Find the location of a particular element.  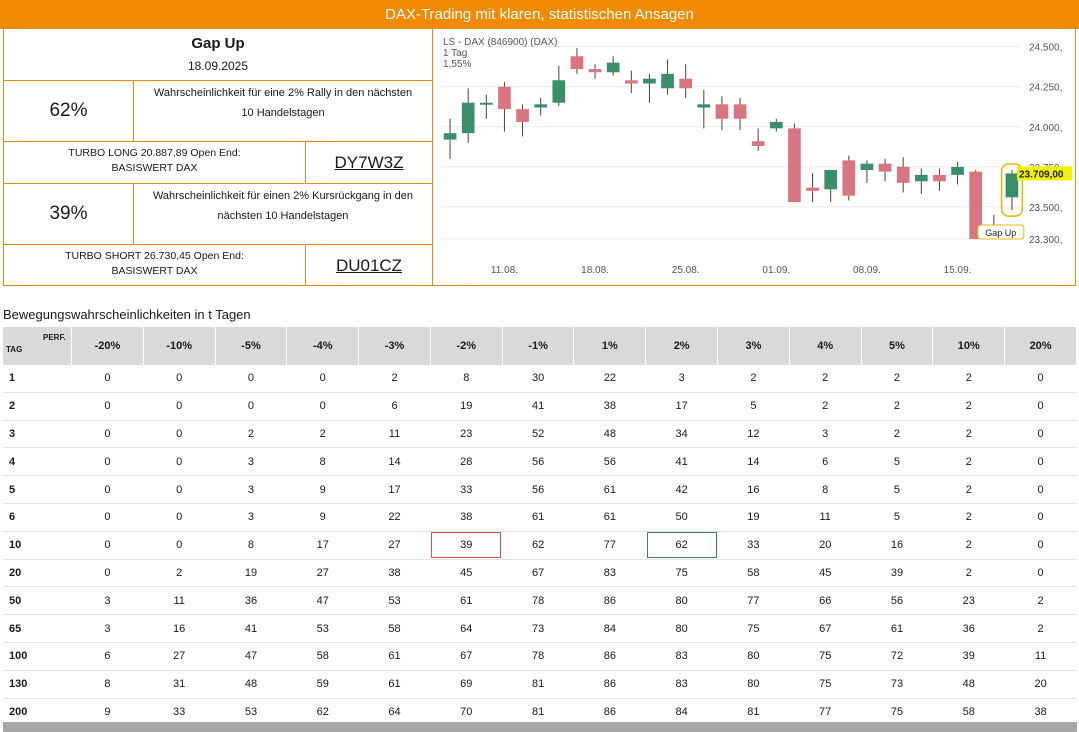

turbo-short-line1: TURBO SHORT 26.730,45 Open End: is located at coordinates (154, 256).